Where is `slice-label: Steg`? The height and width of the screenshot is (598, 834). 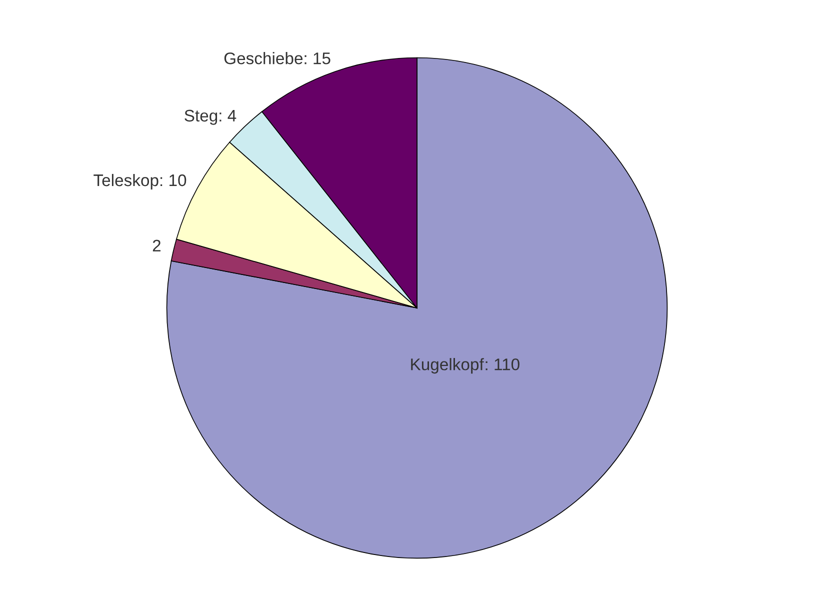
slice-label: Steg is located at coordinates (201, 117).